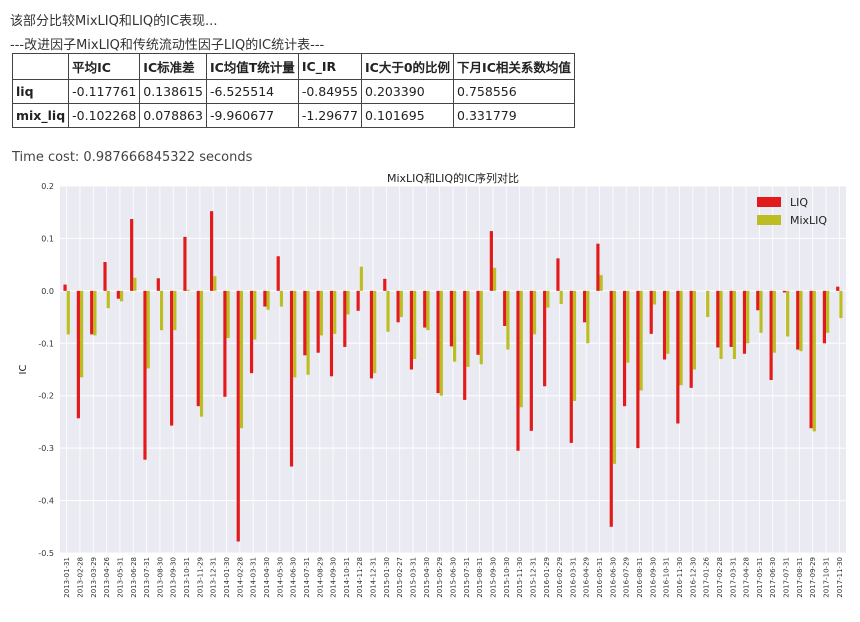 The height and width of the screenshot is (622, 860). What do you see at coordinates (330, 91) in the screenshot?
I see `table-cell: -0.84955` at bounding box center [330, 91].